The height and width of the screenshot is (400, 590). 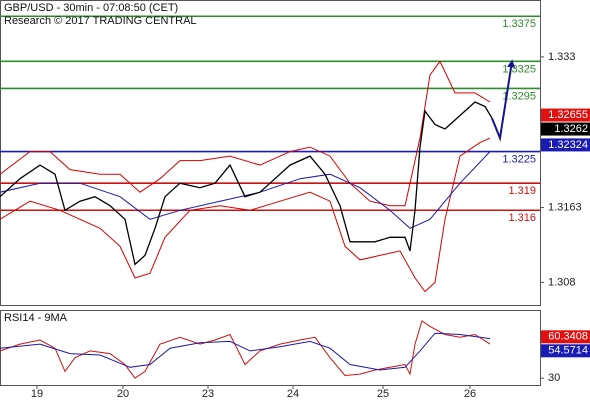 What do you see at coordinates (519, 69) in the screenshot?
I see `level-label: 1.3325` at bounding box center [519, 69].